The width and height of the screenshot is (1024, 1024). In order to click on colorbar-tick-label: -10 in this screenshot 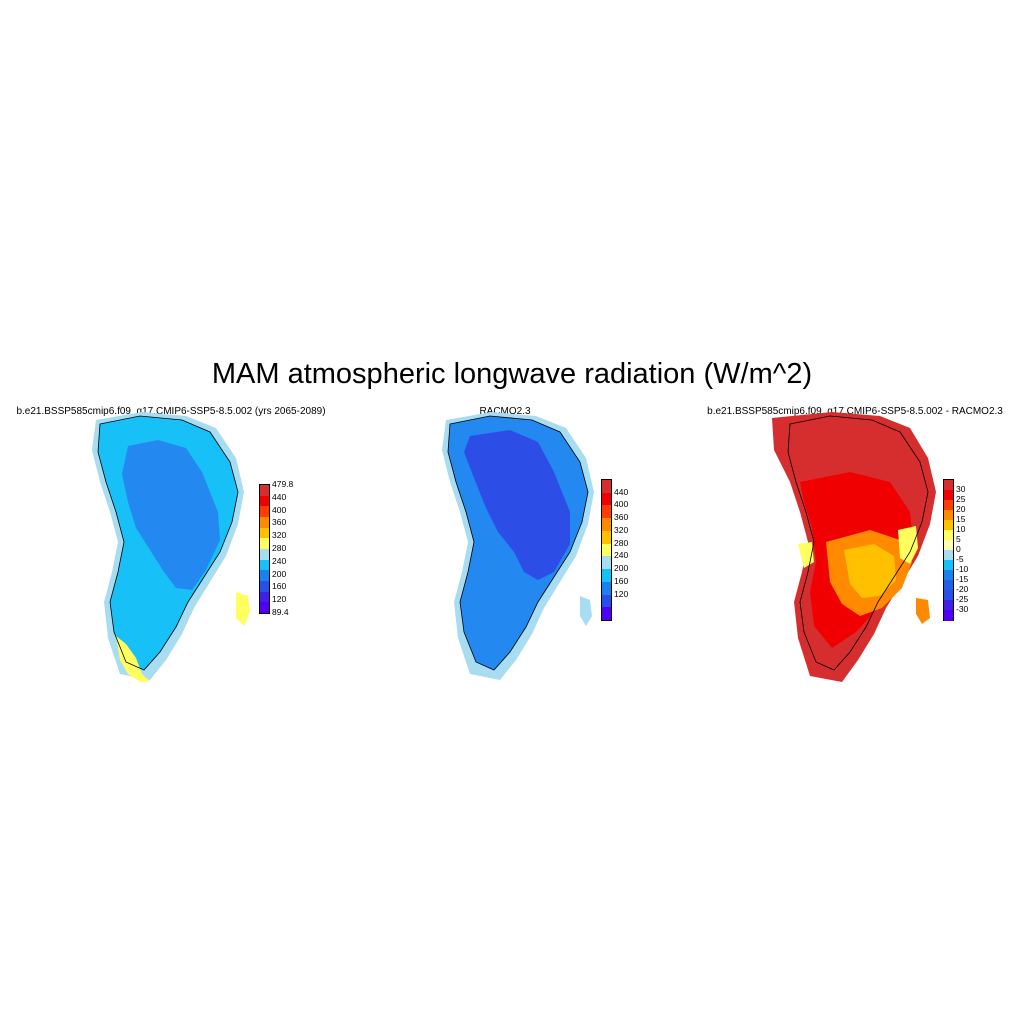, I will do `click(962, 569)`.